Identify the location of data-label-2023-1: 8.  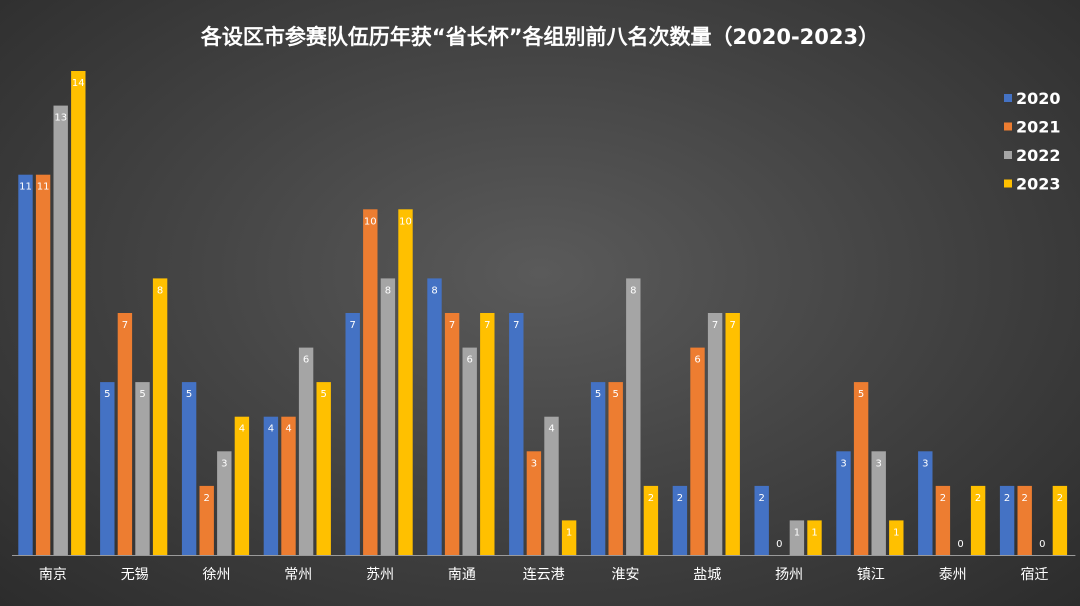
(160, 290).